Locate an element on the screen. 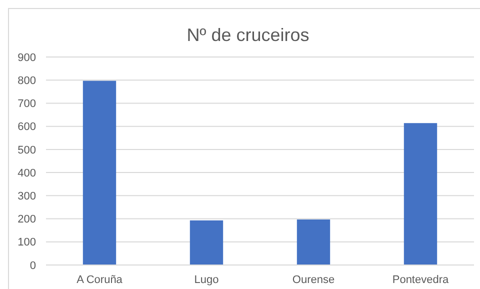 The height and width of the screenshot is (289, 480). y-tick-label: 400 is located at coordinates (27, 173).